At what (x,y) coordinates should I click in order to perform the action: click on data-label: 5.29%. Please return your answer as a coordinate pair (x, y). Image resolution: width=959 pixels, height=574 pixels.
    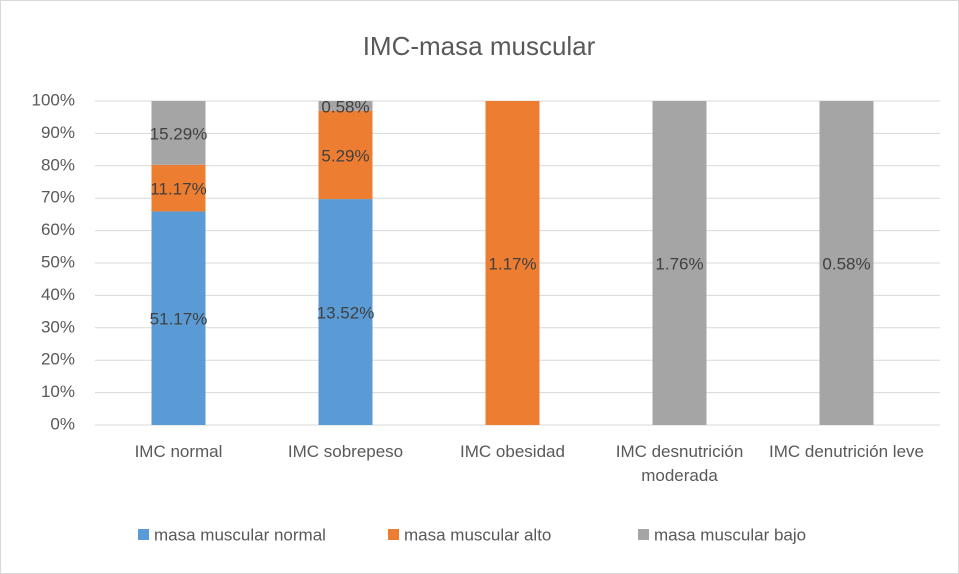
    Looking at the image, I should click on (345, 155).